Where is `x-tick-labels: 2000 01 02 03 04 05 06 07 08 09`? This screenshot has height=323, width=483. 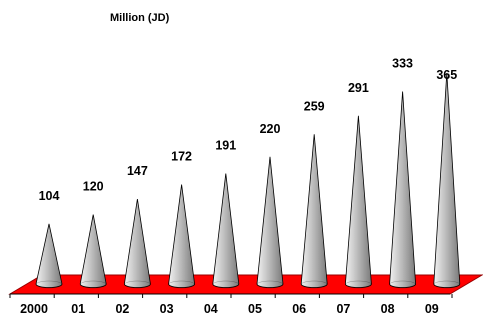
x-tick-labels: 2000 01 02 03 04 05 06 07 08 09 is located at coordinates (229, 309).